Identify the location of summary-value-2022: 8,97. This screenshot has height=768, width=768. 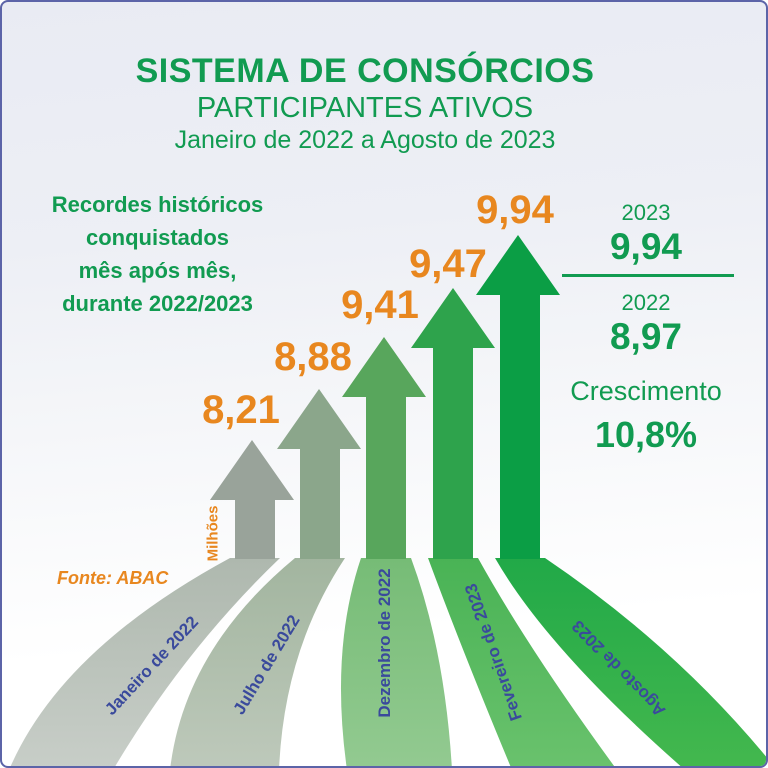
(645, 336).